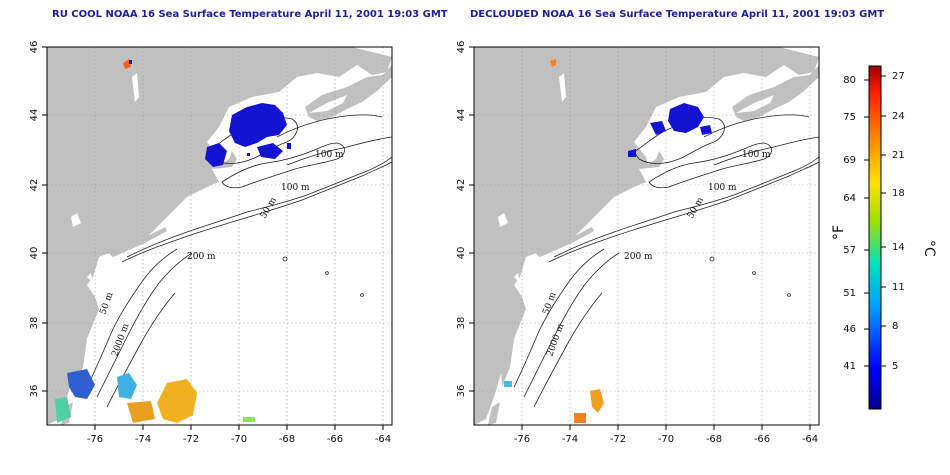  What do you see at coordinates (554, 241) in the screenshot?
I see `right-warm-sst-patch` at bounding box center [554, 241].